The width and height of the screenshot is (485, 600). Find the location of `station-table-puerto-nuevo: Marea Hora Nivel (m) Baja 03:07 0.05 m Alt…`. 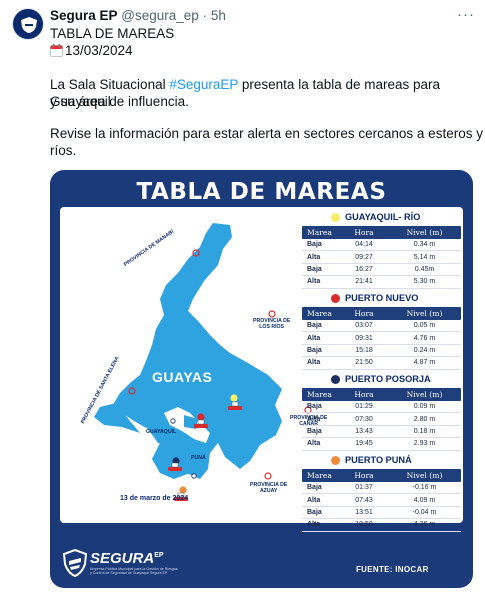

station-table-puerto-nuevo: Marea Hora Nivel (m) Baja 03:07 0.05 m Alt… is located at coordinates (381, 338).